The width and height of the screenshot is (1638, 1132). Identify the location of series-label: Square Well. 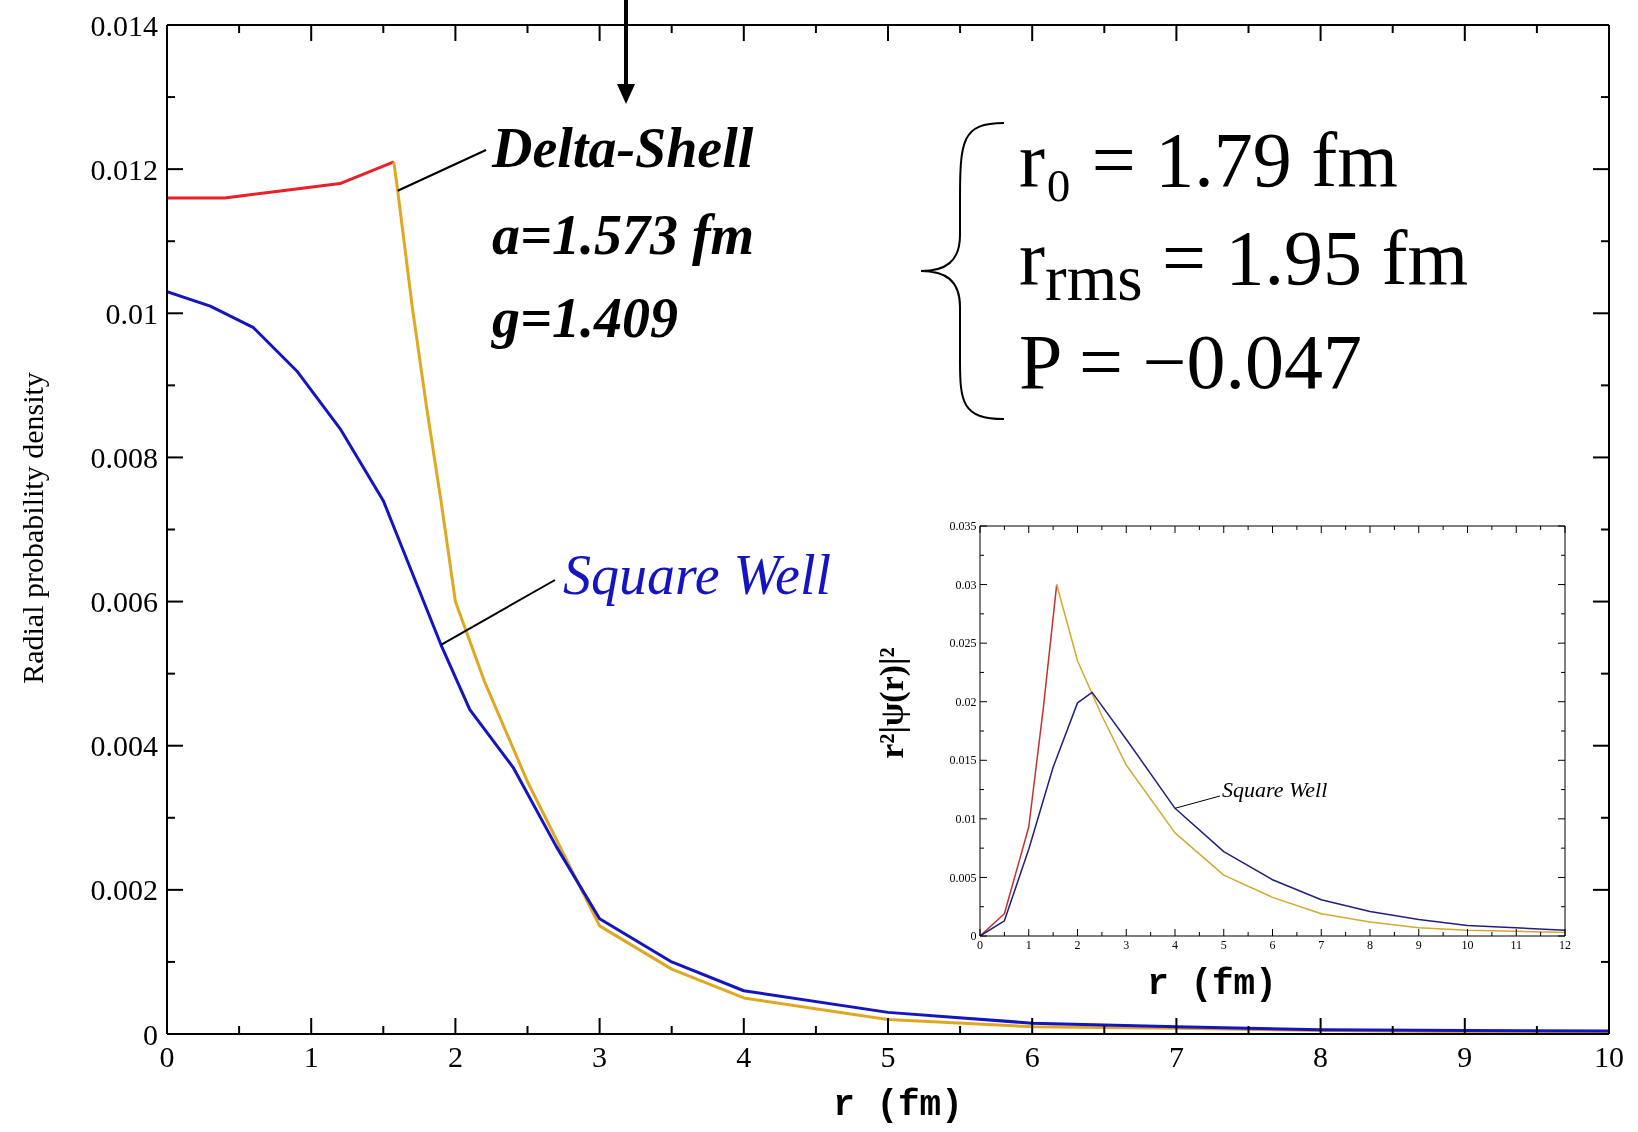
(1275, 789).